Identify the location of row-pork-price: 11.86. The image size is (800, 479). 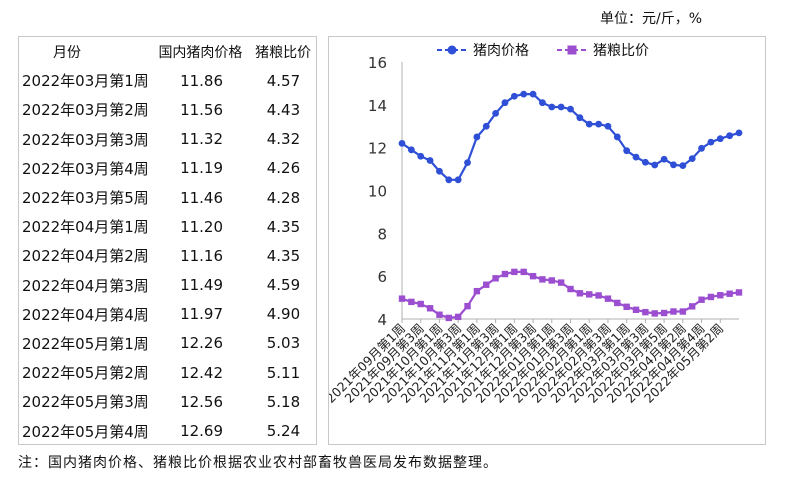
(202, 80).